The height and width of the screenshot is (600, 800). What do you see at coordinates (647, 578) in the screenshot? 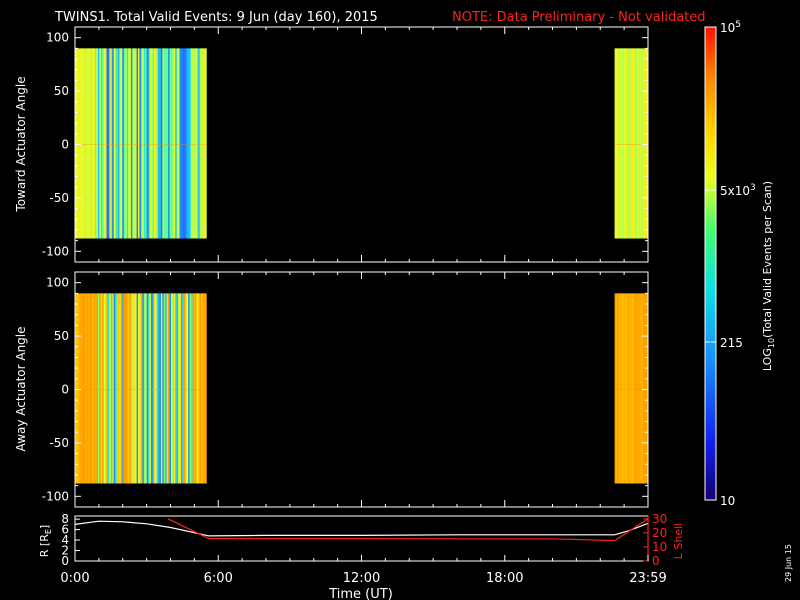
I see `time-xtick-label: 23:59` at bounding box center [647, 578].